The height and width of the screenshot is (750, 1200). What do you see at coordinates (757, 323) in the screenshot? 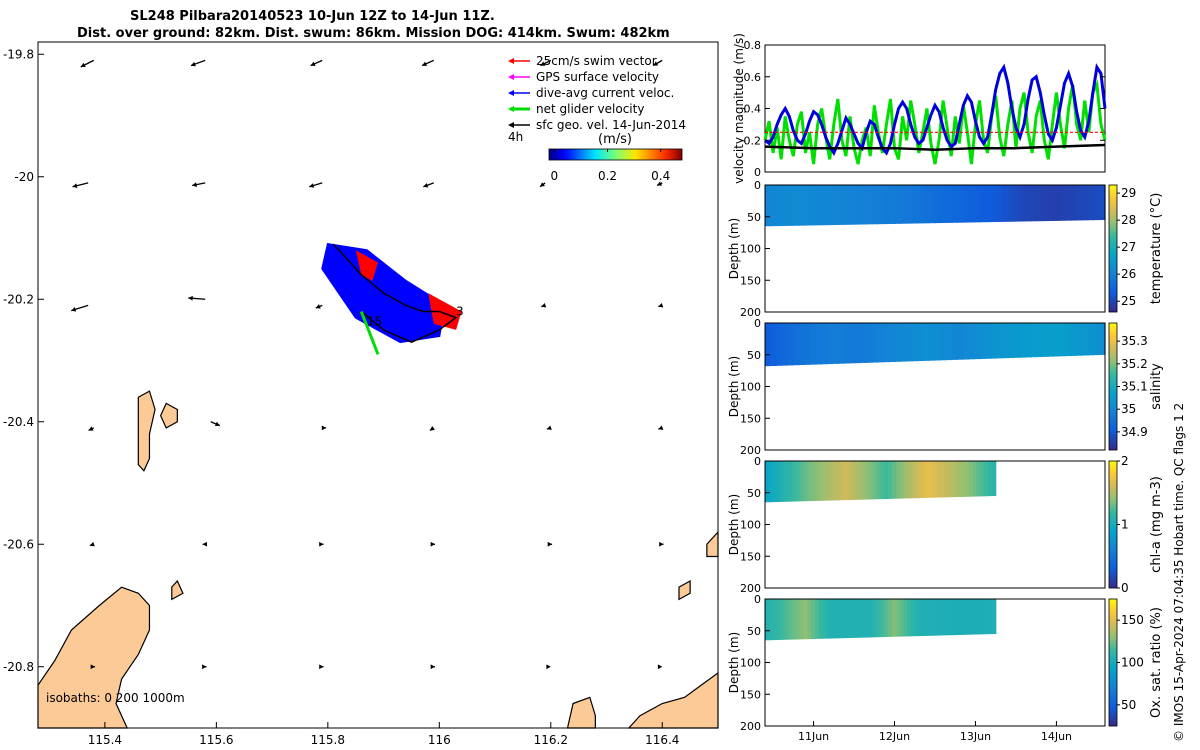
I see `heatmap-ytick-label: 0` at bounding box center [757, 323].